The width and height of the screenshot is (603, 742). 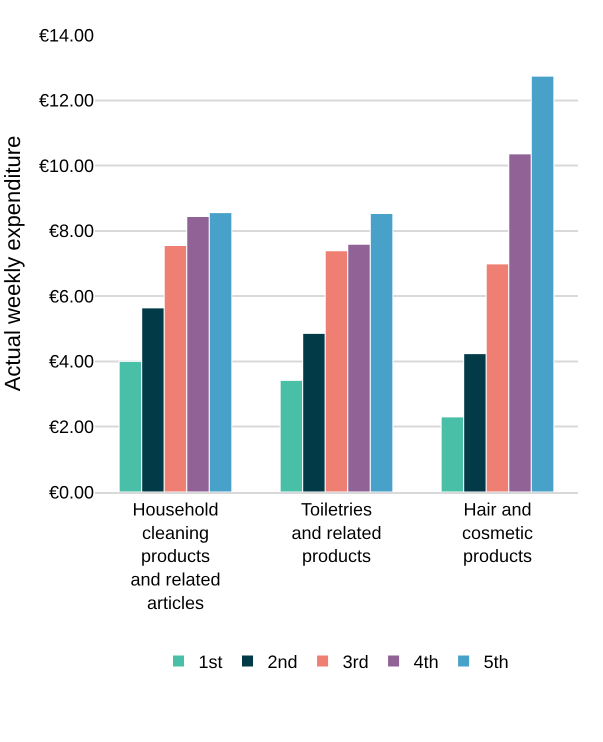 I want to click on legend-label: 3rd, so click(x=355, y=662).